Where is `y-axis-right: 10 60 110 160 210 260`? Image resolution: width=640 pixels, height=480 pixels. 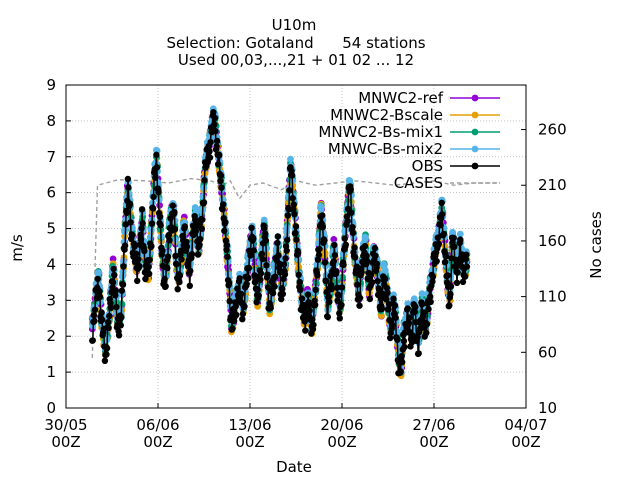
y-axis-right: 10 60 110 160 210 260 is located at coordinates (544, 269).